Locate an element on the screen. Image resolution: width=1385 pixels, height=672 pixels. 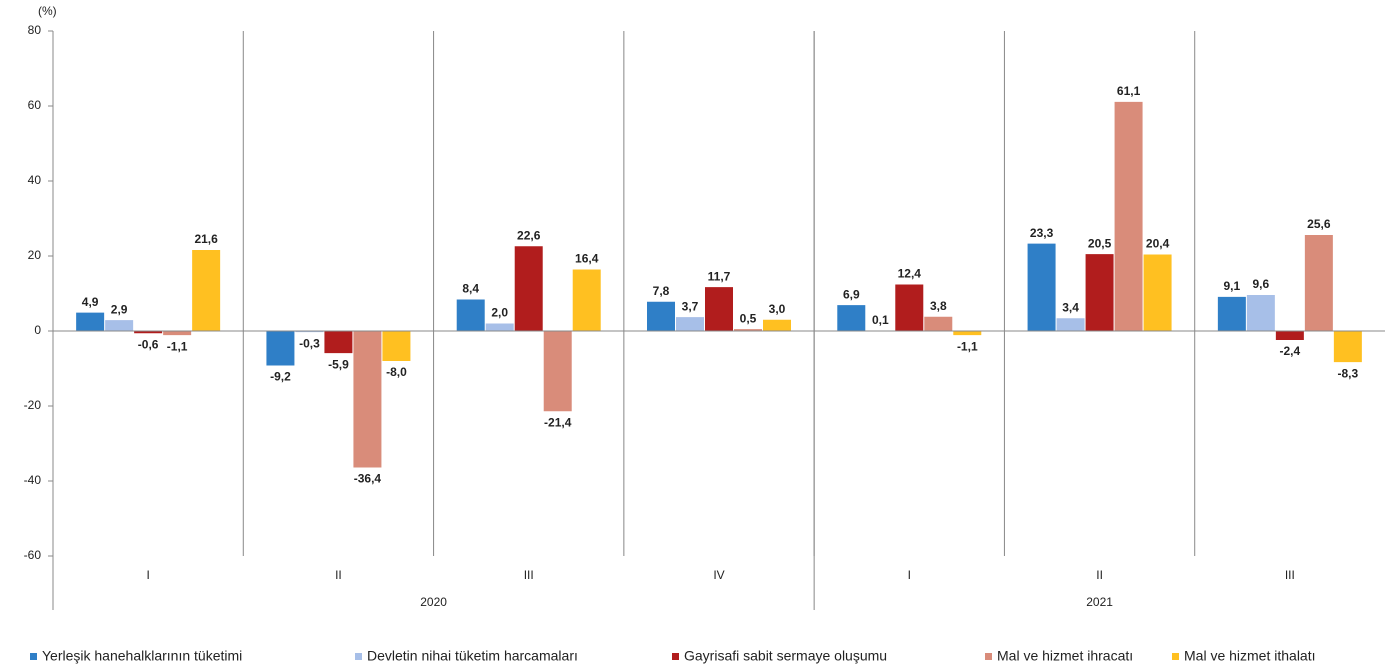
value-label: 61,1 is located at coordinates (1129, 91).